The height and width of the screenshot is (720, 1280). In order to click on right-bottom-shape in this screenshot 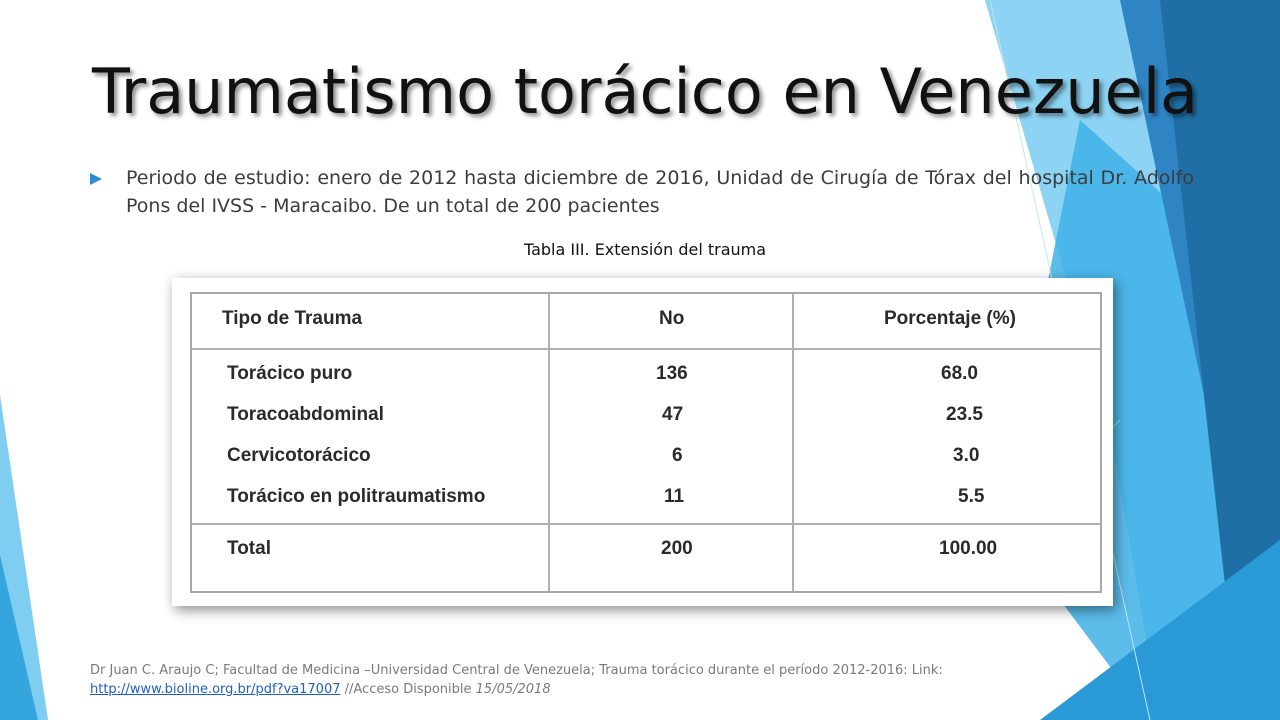, I will do `click(1160, 630)`.